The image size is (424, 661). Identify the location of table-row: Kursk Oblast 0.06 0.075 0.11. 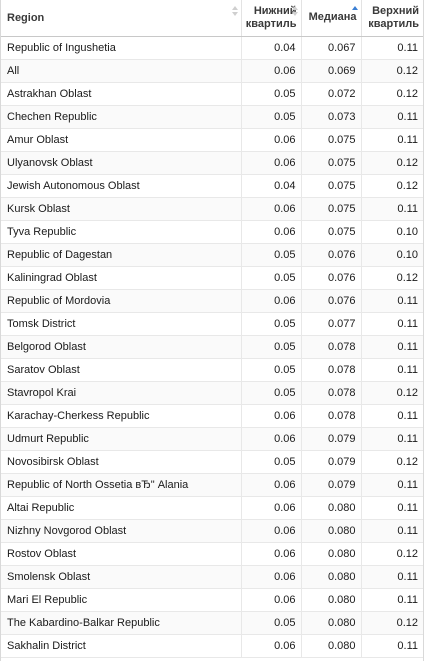
(212, 209).